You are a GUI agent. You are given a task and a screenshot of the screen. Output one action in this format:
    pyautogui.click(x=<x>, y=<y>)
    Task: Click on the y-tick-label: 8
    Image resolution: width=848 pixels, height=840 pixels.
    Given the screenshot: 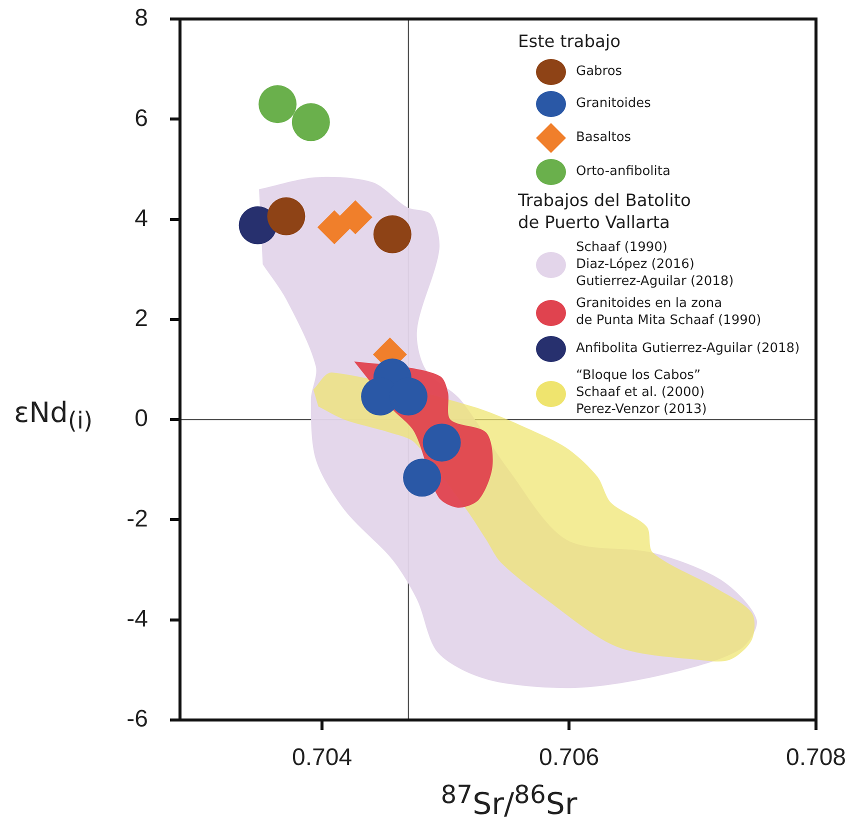 What is the action you would take?
    pyautogui.click(x=141, y=18)
    